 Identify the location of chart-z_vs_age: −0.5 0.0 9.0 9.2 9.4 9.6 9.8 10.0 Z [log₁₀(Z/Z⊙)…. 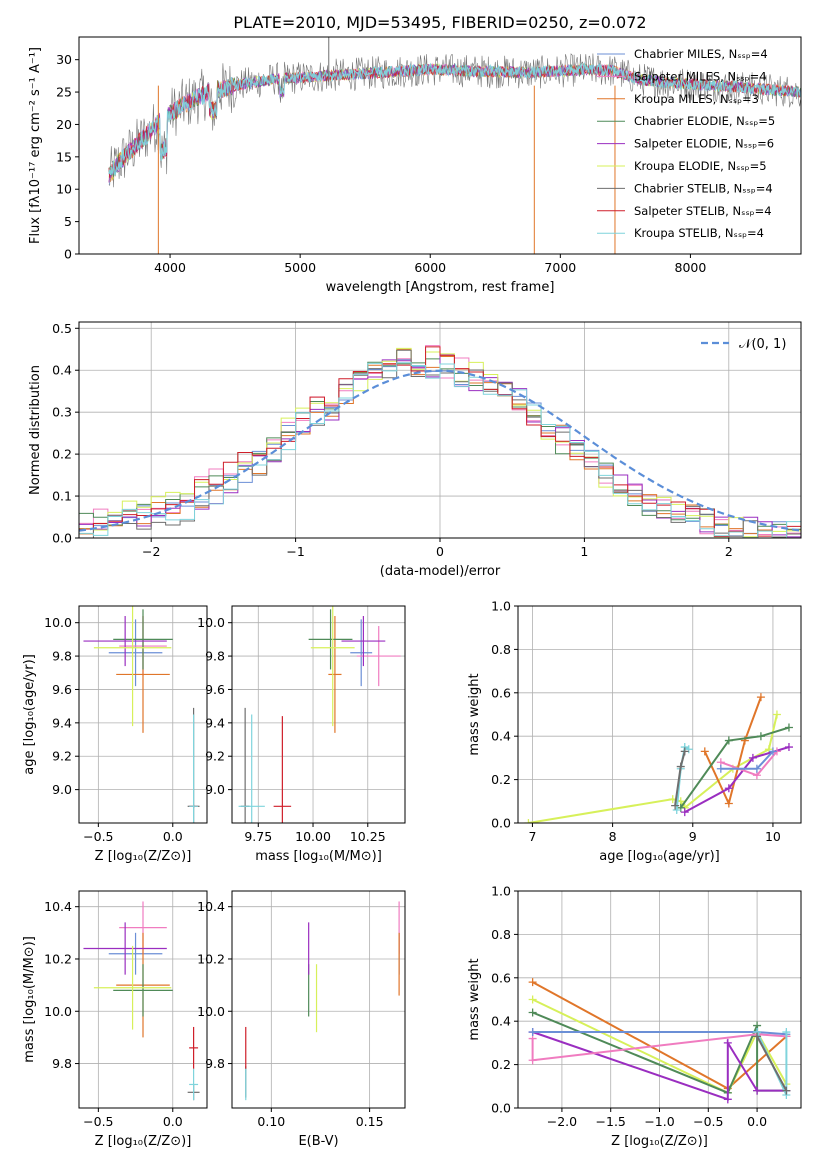
(115, 734).